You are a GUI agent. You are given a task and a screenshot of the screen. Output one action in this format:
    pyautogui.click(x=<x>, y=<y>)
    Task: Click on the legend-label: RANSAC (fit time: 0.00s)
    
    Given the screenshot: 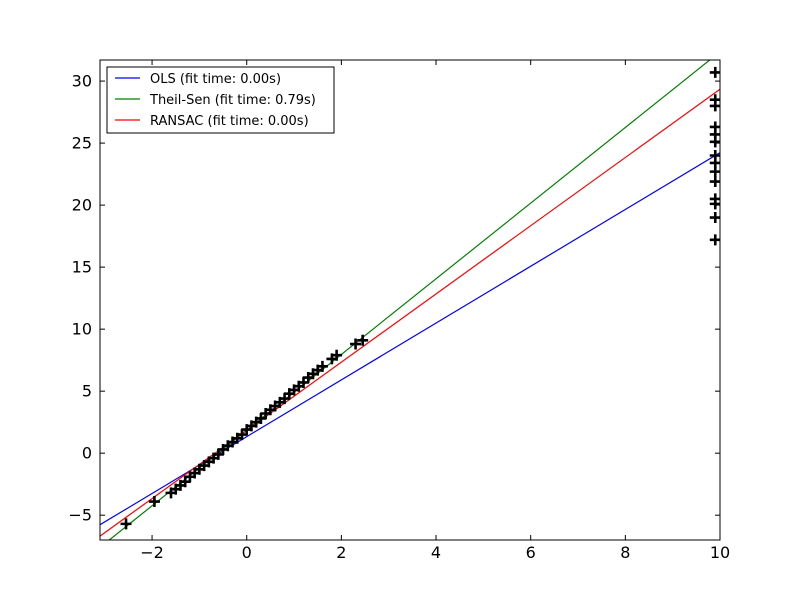 What is the action you would take?
    pyautogui.click(x=229, y=121)
    